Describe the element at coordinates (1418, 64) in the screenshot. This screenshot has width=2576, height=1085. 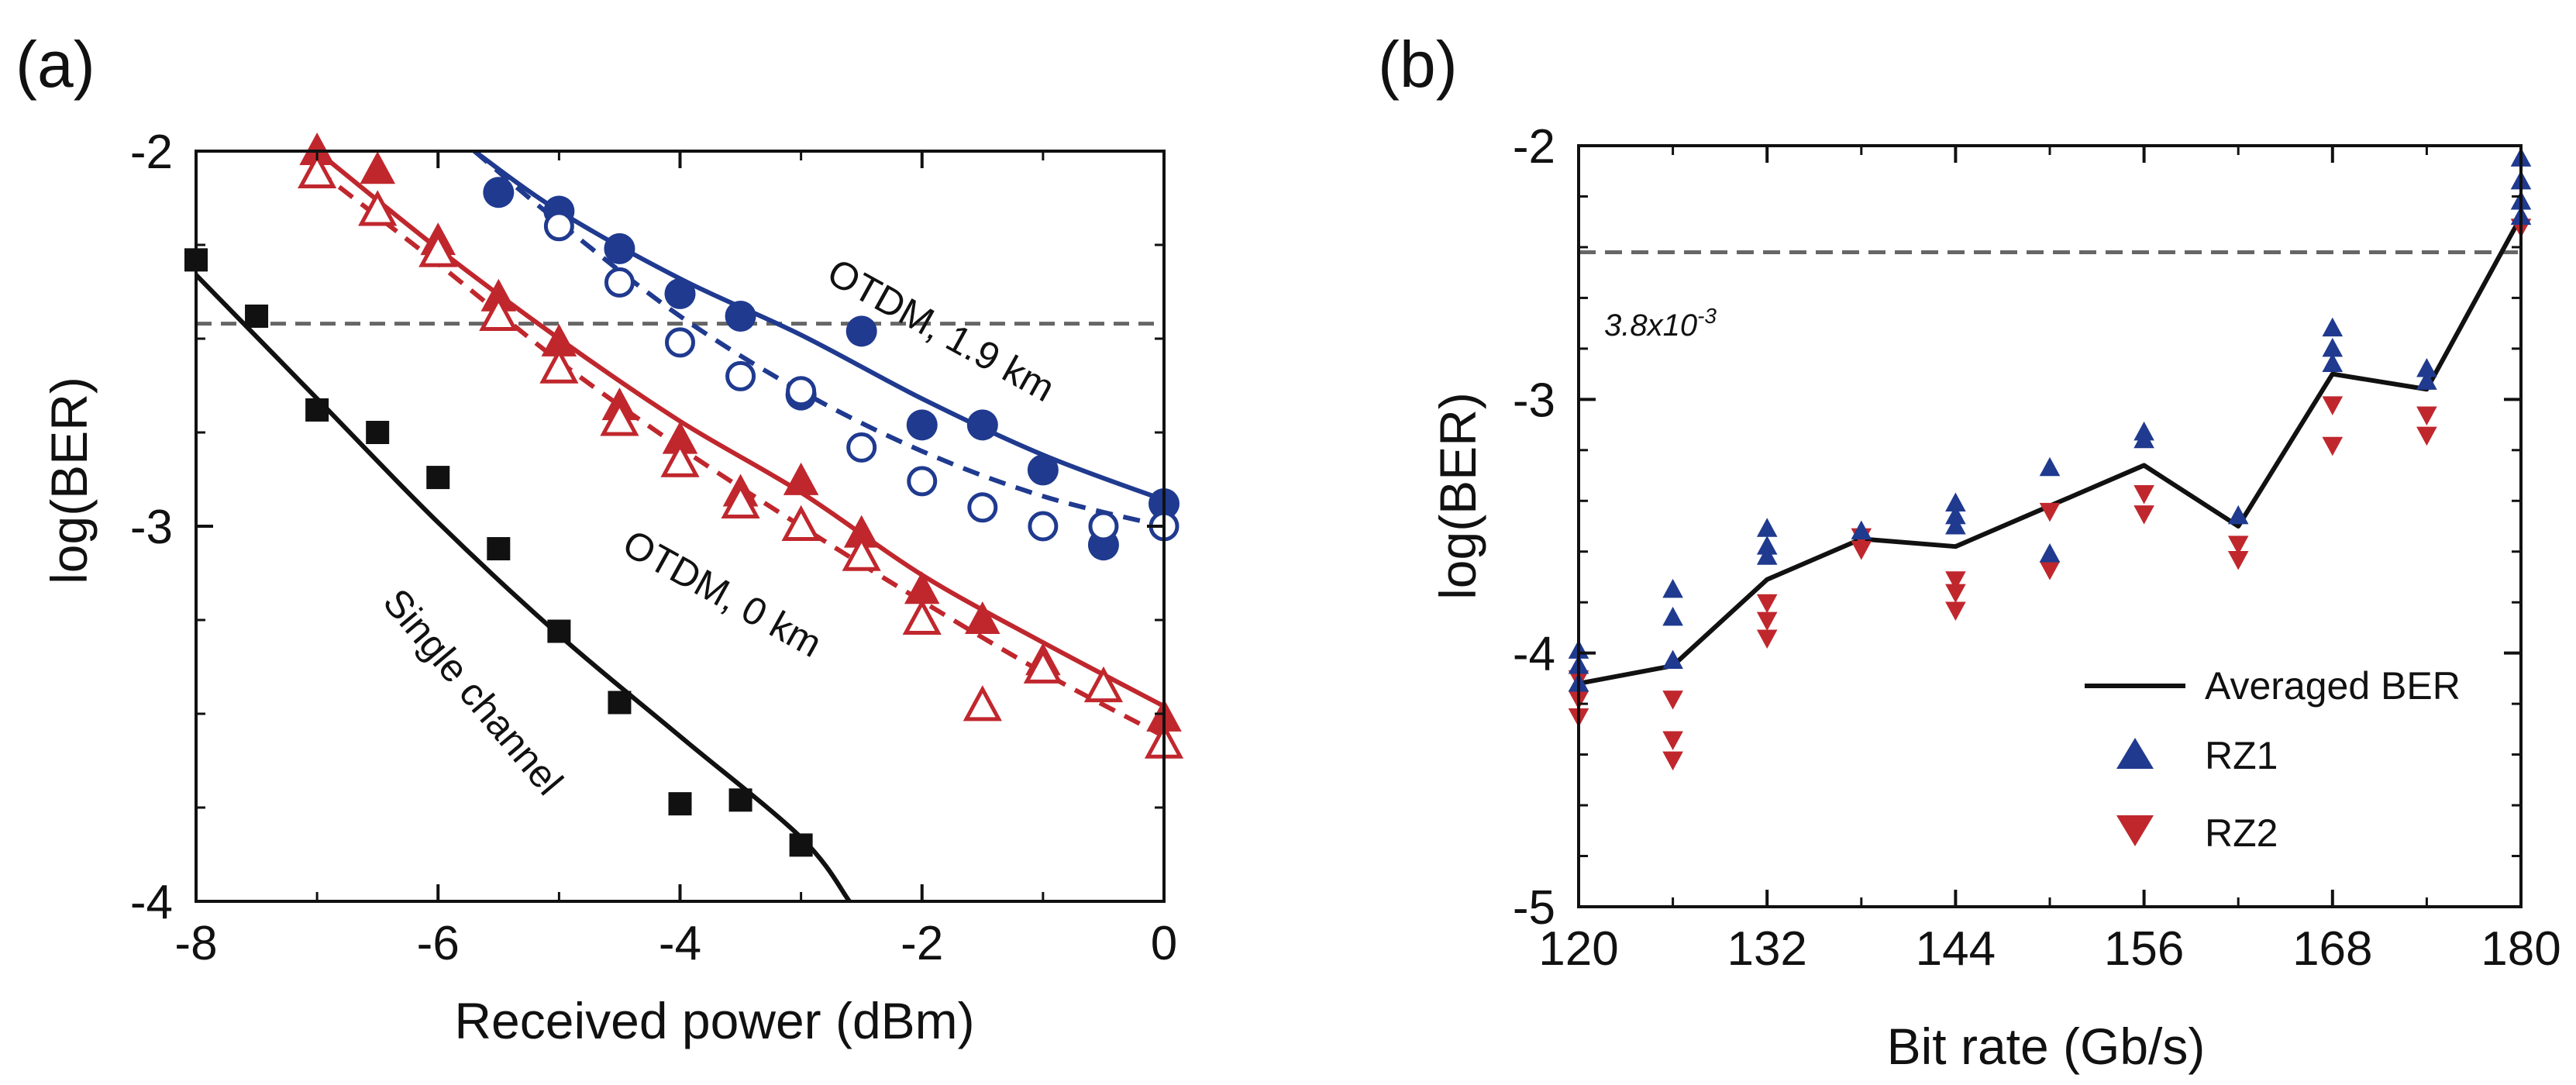
I see `panel-label-b: (b)` at that location.